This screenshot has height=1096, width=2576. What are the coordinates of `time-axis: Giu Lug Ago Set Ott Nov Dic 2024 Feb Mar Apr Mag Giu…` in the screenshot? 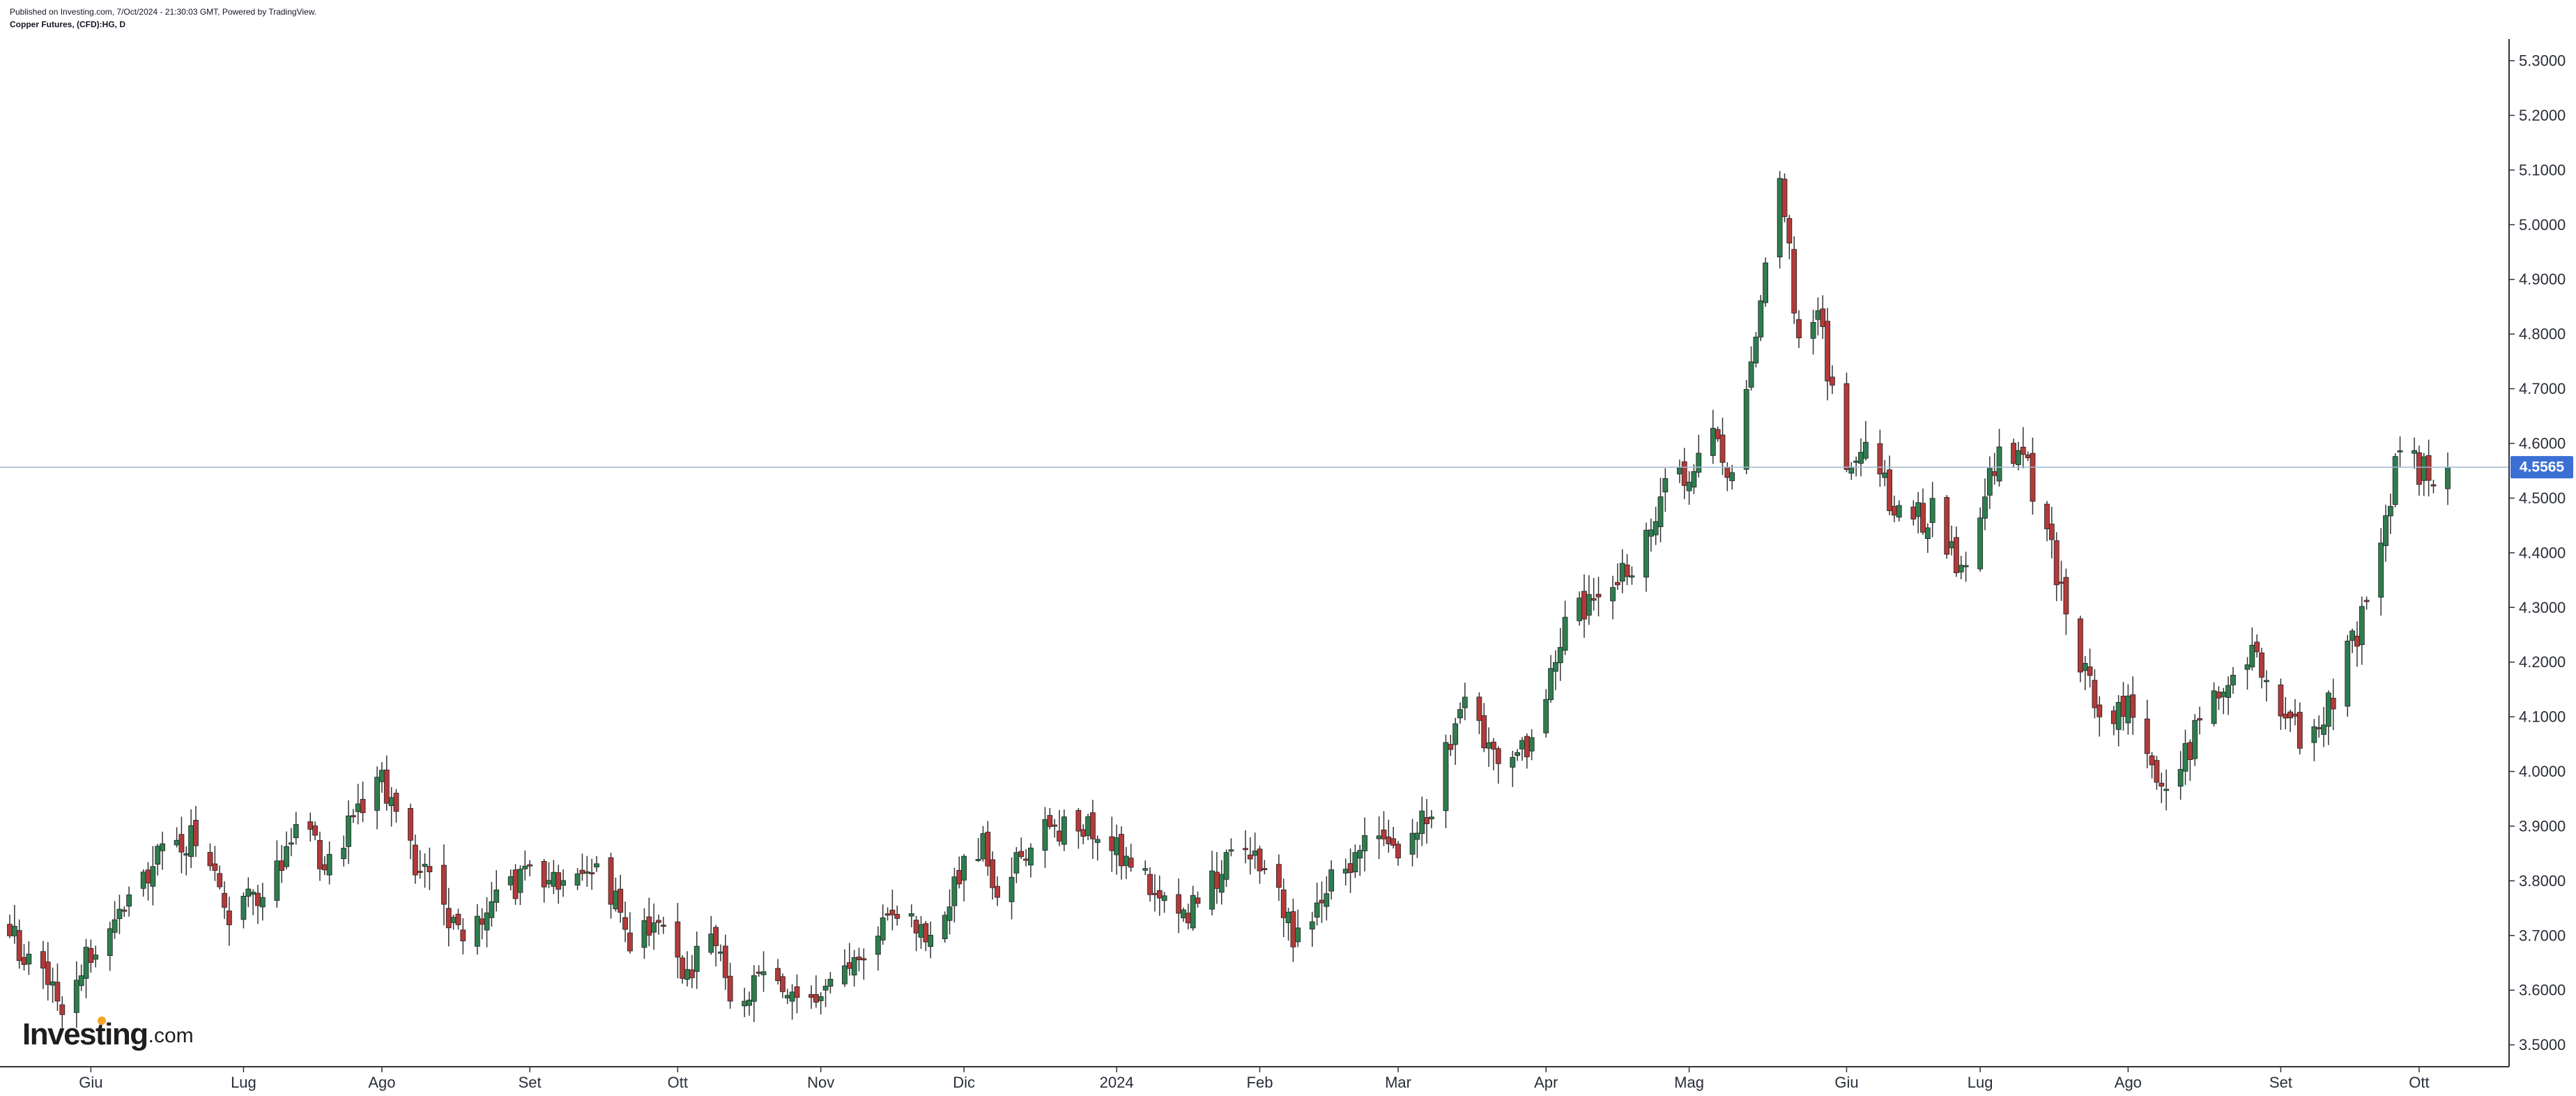 It's located at (1254, 1079).